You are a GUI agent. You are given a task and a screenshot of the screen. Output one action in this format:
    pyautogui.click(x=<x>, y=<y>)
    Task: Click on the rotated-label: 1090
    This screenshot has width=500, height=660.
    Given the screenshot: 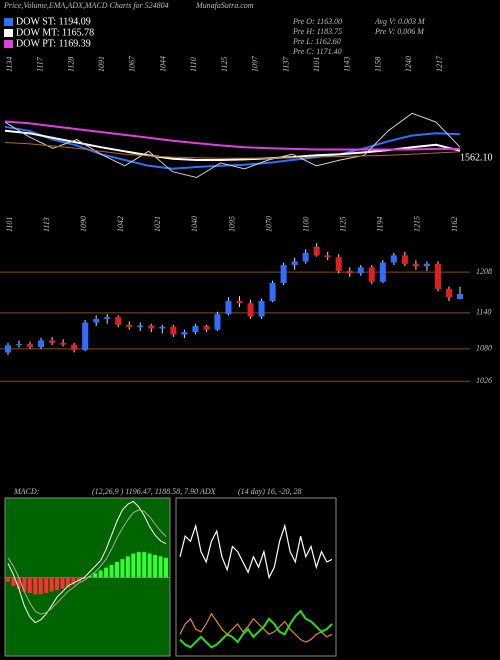 What is the action you would take?
    pyautogui.click(x=83, y=224)
    